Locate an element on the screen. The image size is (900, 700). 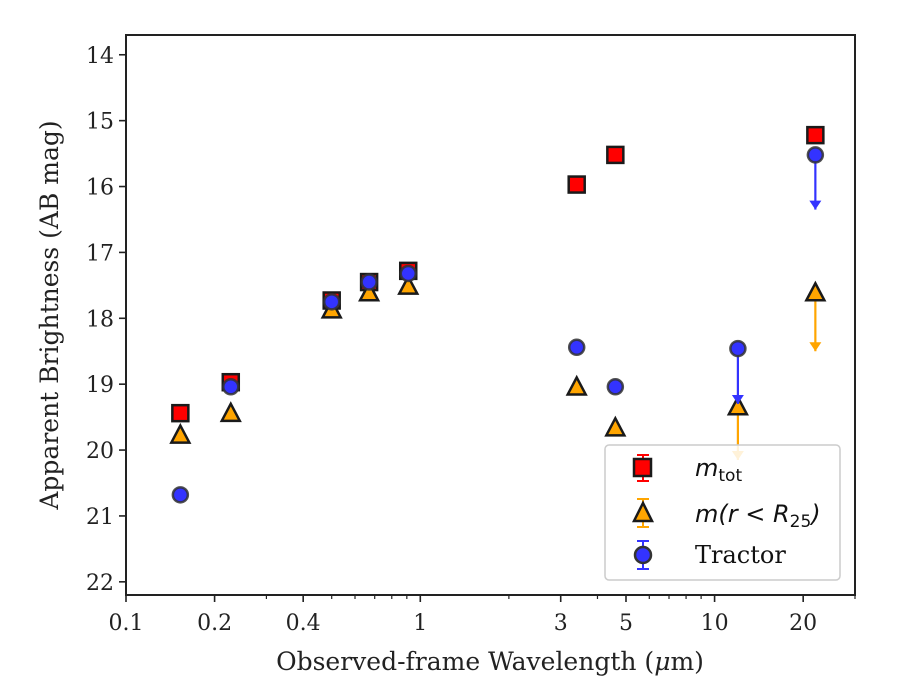
x-tick-label: 0.4 is located at coordinates (303, 623).